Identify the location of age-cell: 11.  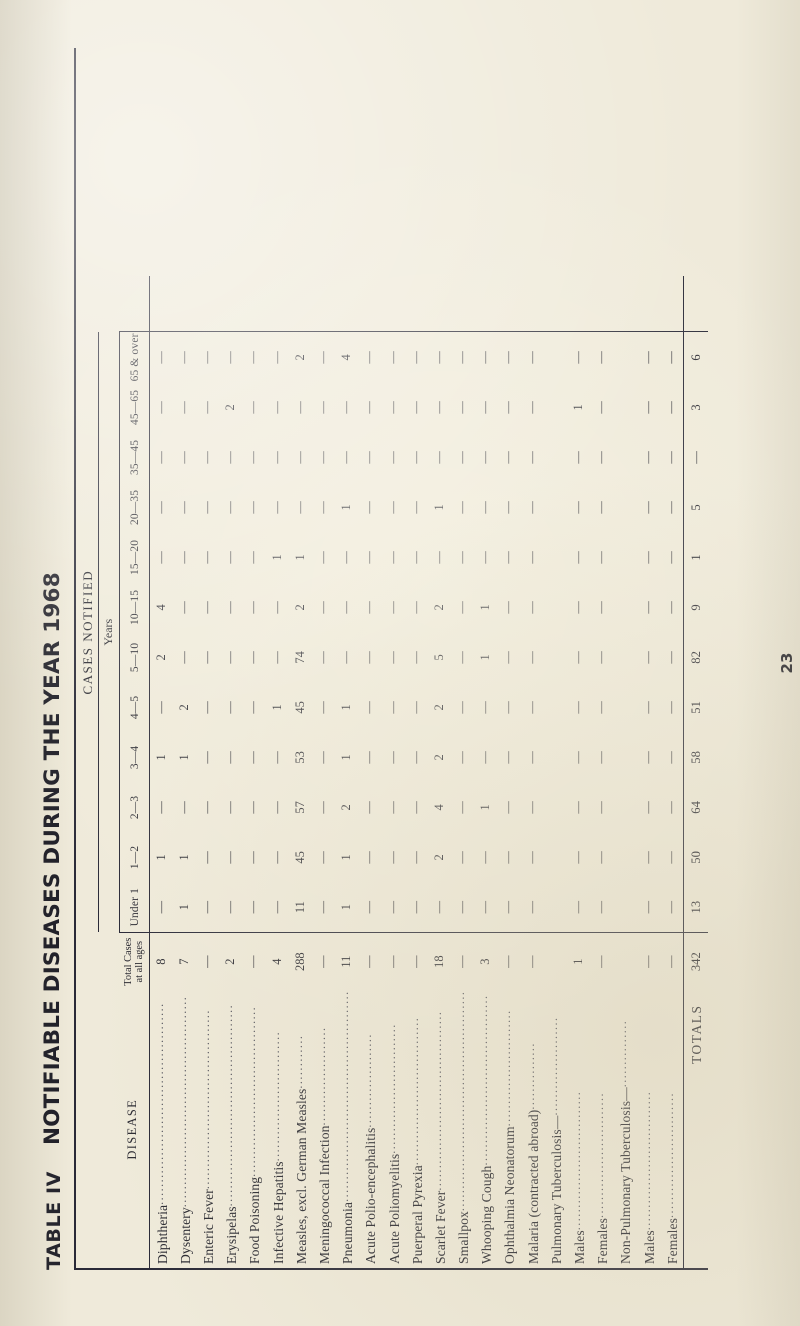
(299, 907).